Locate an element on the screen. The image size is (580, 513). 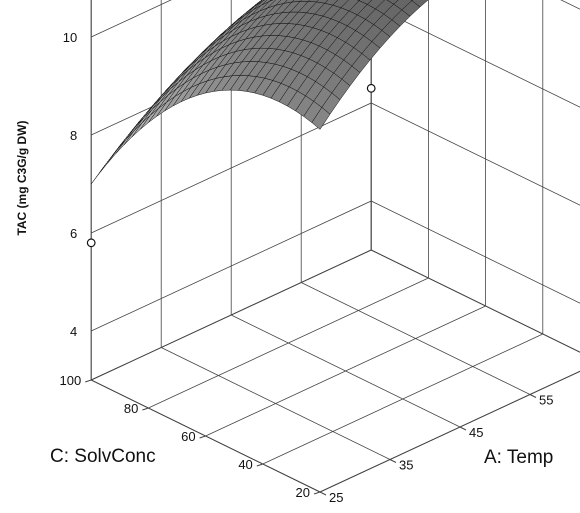
y-tick-label: 80 is located at coordinates (131, 408).